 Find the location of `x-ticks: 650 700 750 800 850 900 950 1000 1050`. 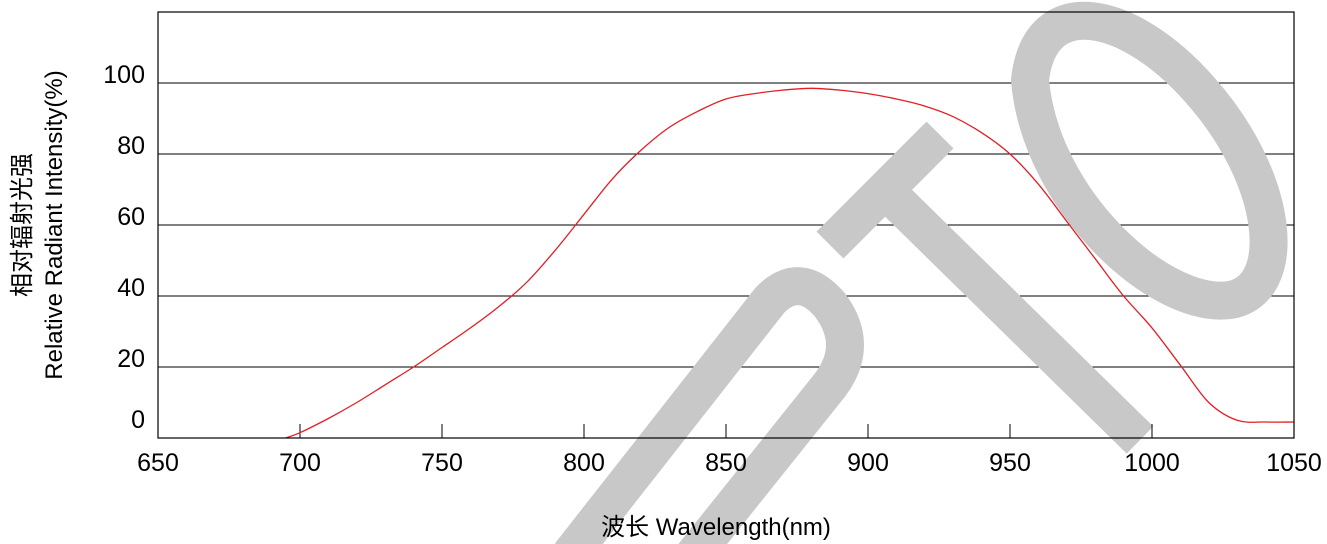

x-ticks: 650 700 750 800 850 900 950 1000 1050 is located at coordinates (729, 450).